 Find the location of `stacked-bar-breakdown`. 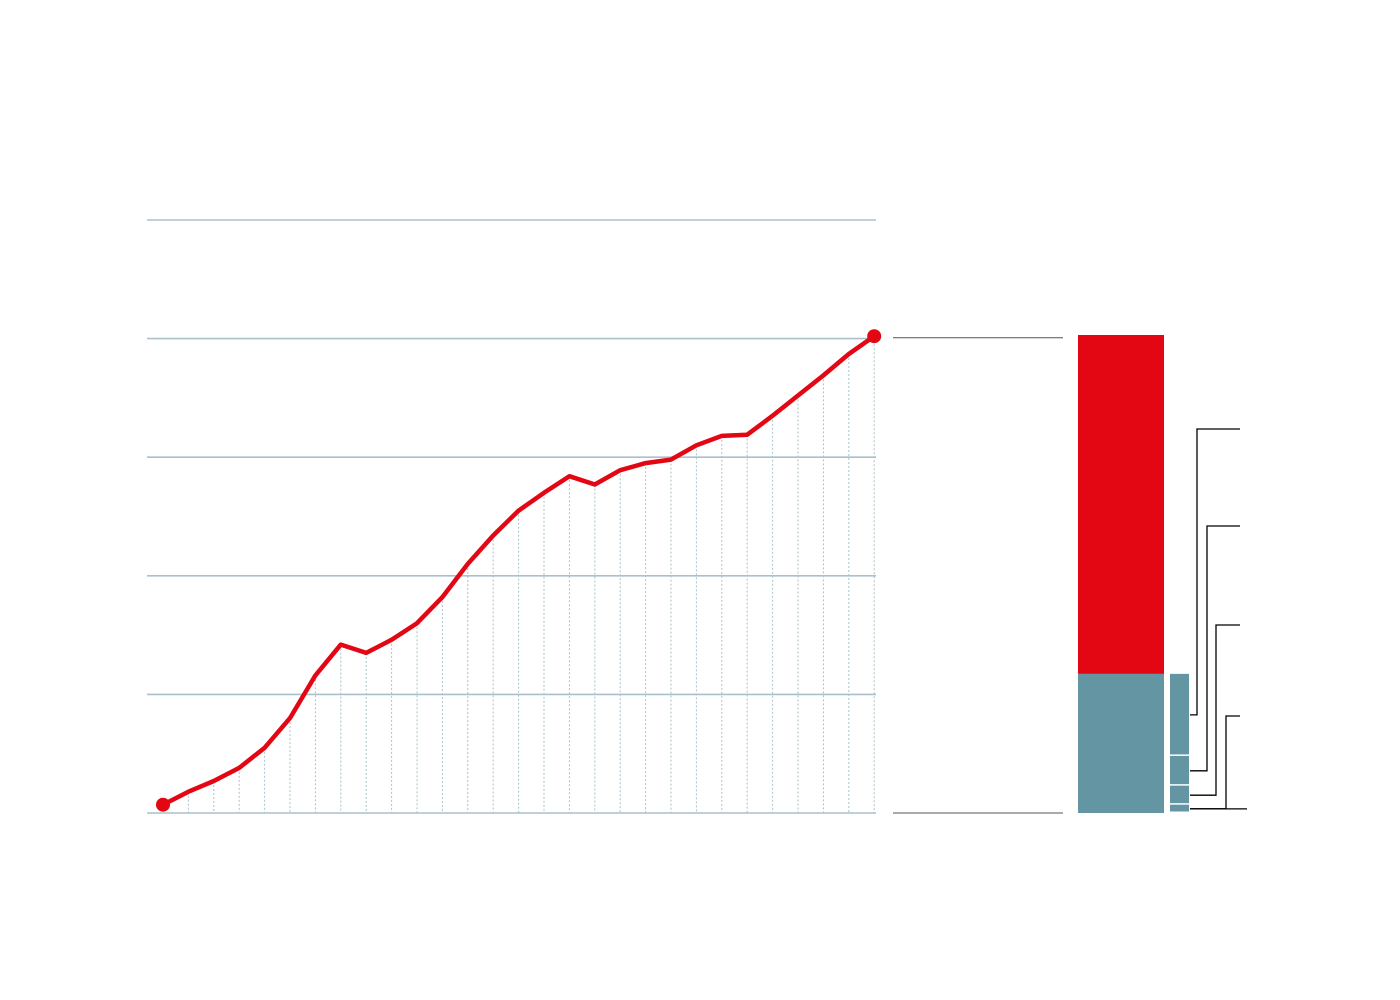

stacked-bar-breakdown is located at coordinates (1133, 574).